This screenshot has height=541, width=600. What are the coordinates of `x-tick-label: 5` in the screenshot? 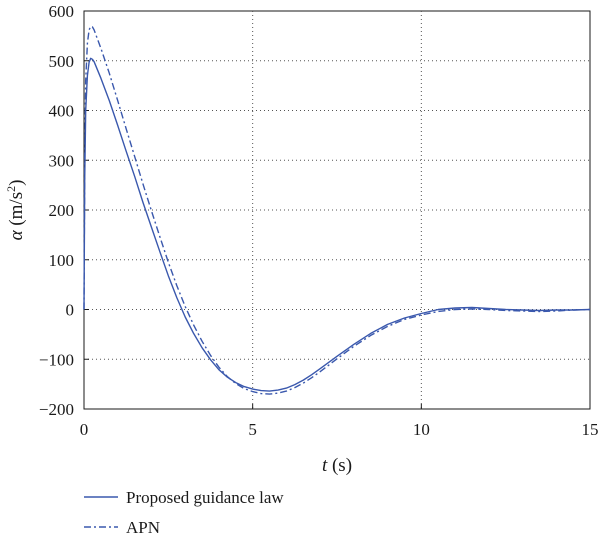 It's located at (252, 429).